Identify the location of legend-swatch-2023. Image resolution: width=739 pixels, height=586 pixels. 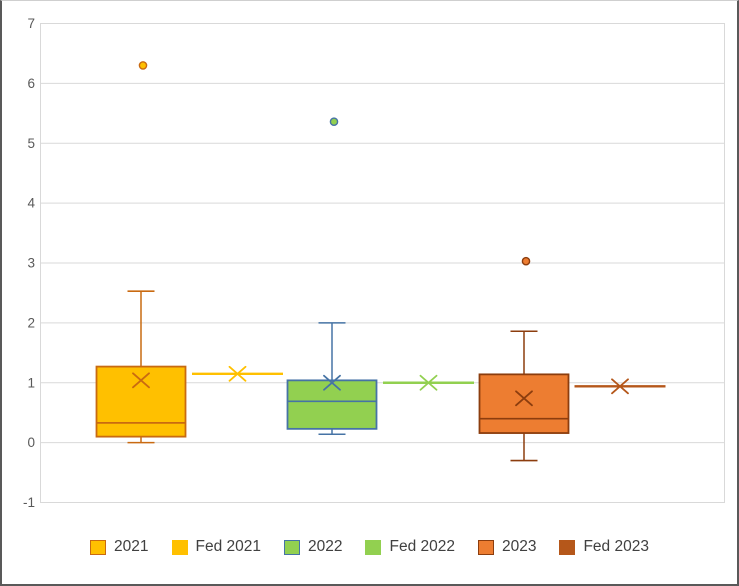
(485, 547).